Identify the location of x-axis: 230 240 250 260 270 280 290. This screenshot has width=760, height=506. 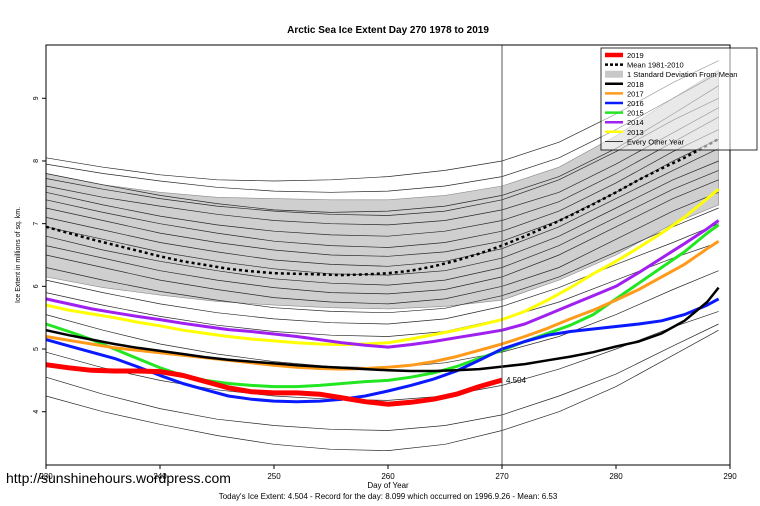
(388, 473).